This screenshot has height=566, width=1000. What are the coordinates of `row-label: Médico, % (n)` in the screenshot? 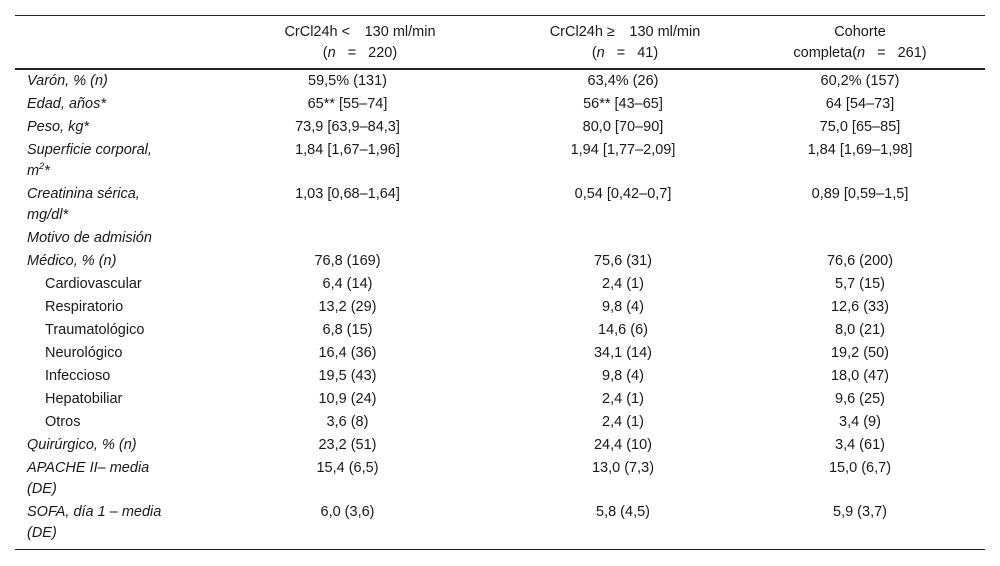 It's located at (72, 261).